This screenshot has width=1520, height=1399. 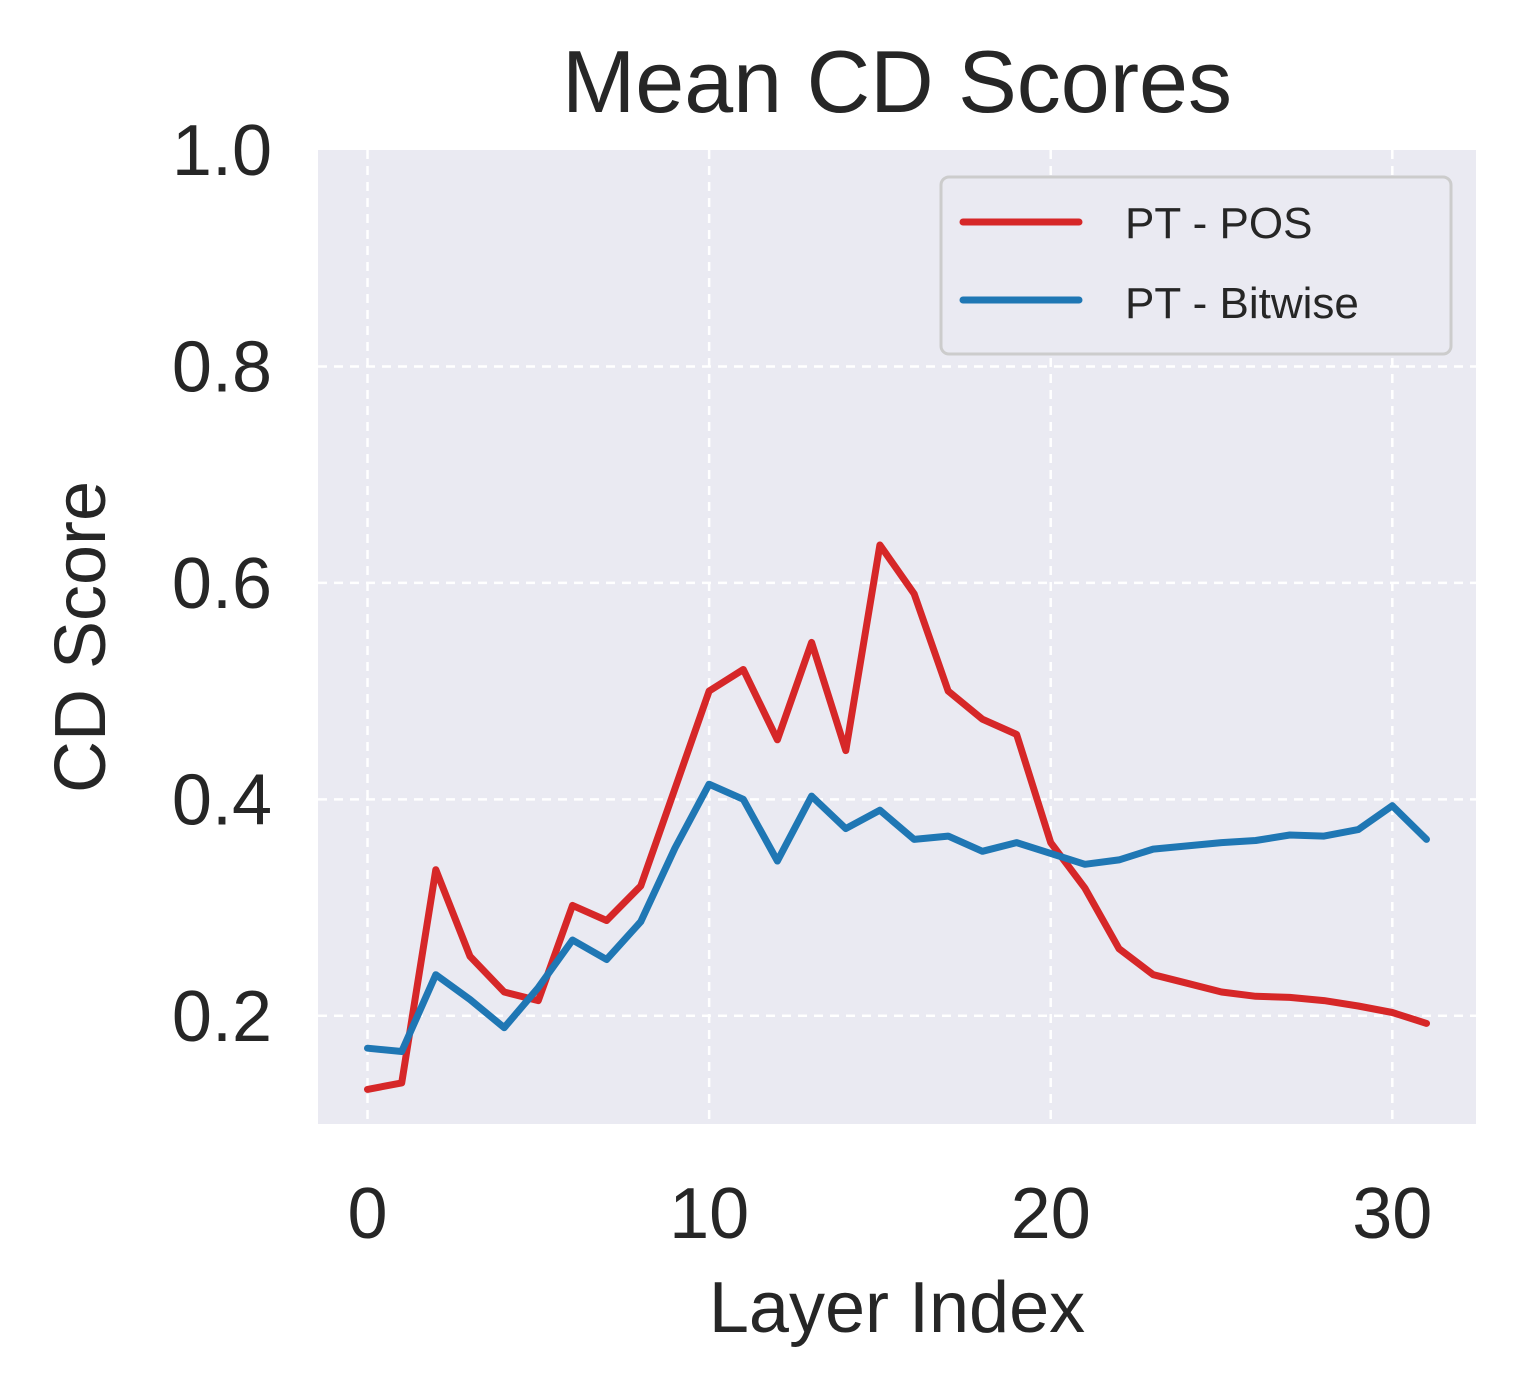 I want to click on x-tick-label: 0, so click(x=368, y=1214).